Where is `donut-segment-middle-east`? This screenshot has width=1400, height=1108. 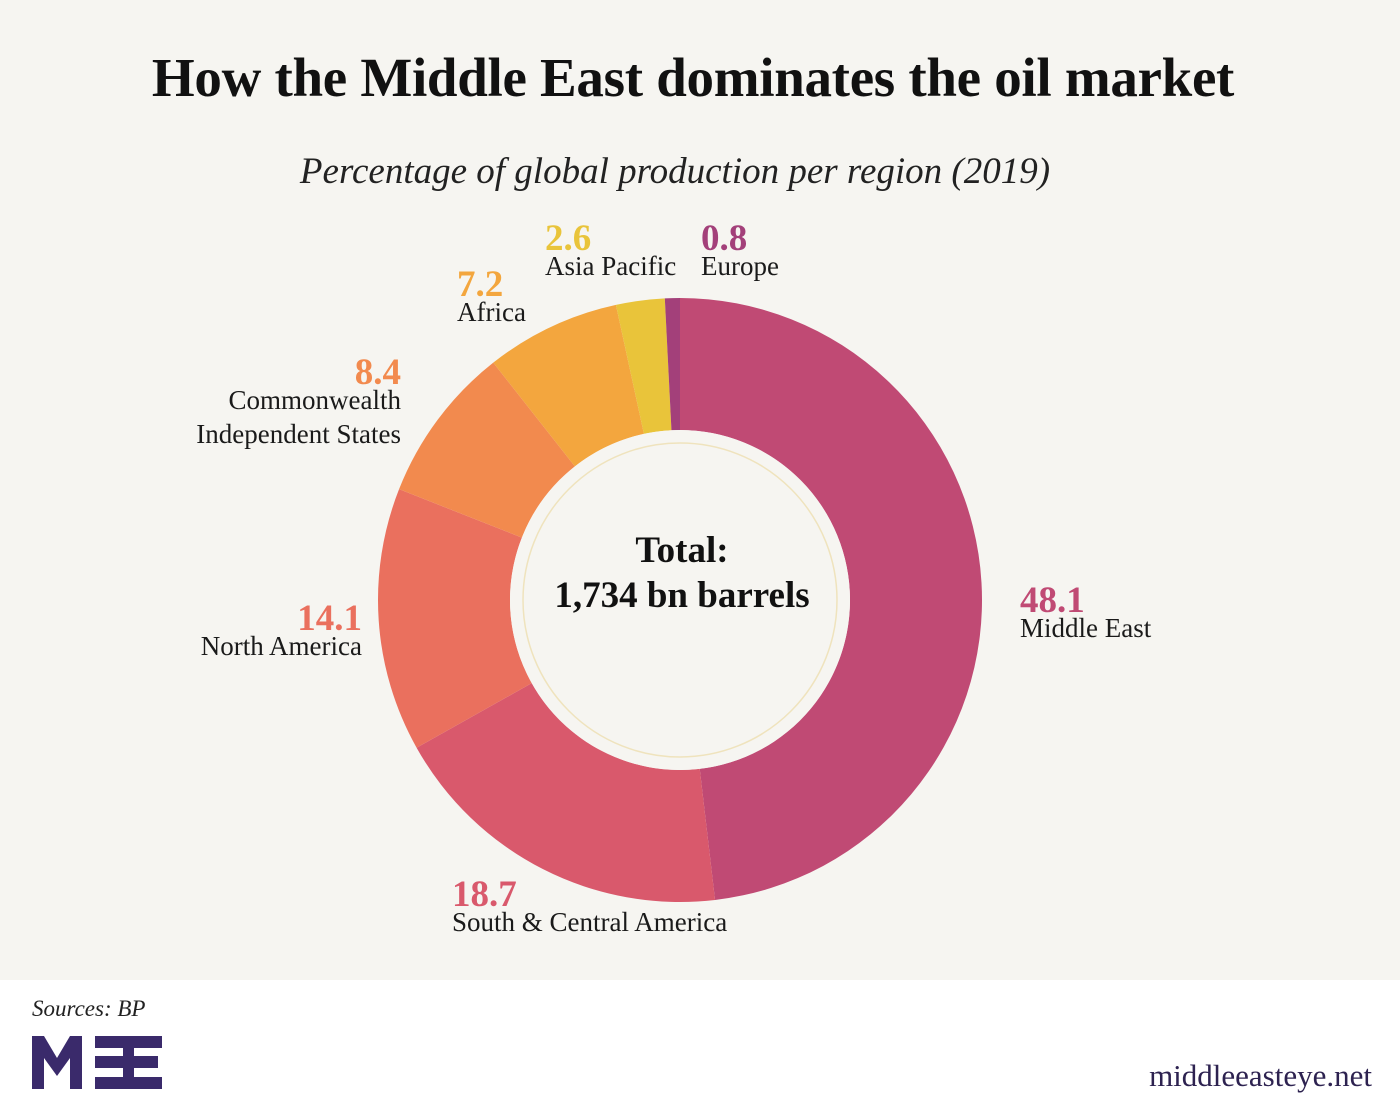 donut-segment-middle-east is located at coordinates (831, 599).